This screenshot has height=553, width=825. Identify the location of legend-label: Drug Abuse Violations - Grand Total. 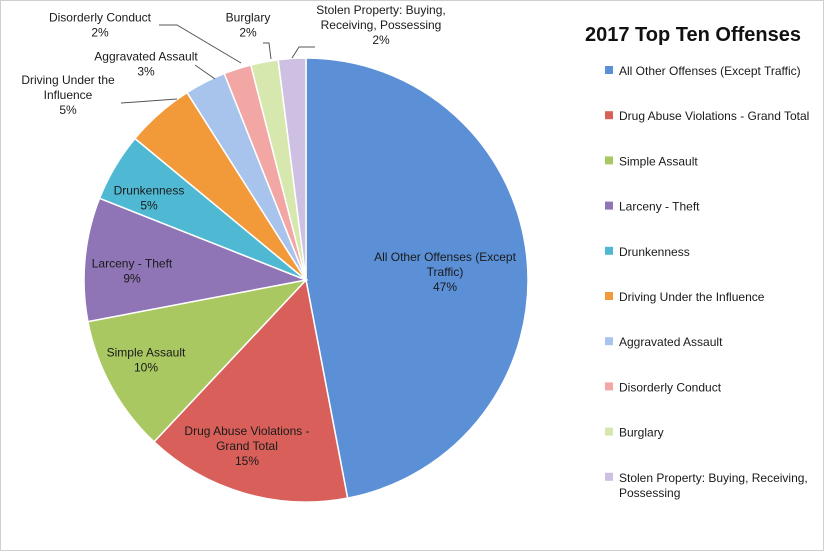
(714, 116).